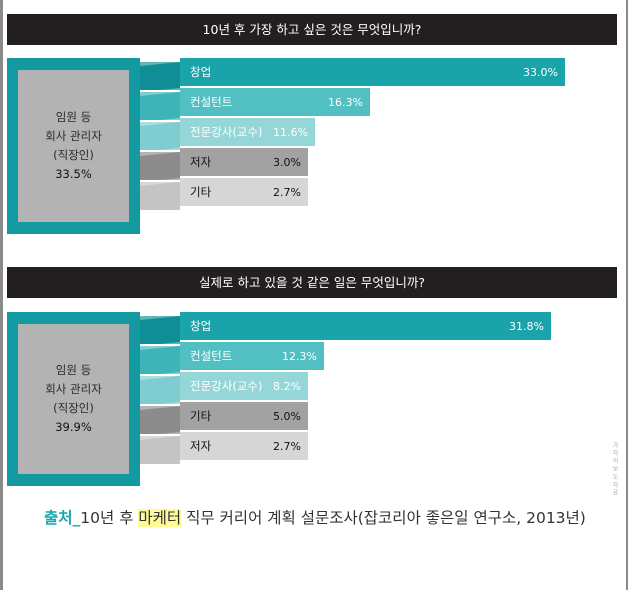 The width and height of the screenshot is (628, 590). Describe the element at coordinates (540, 72) in the screenshot. I see `bar-value-label: 33.0%` at that location.